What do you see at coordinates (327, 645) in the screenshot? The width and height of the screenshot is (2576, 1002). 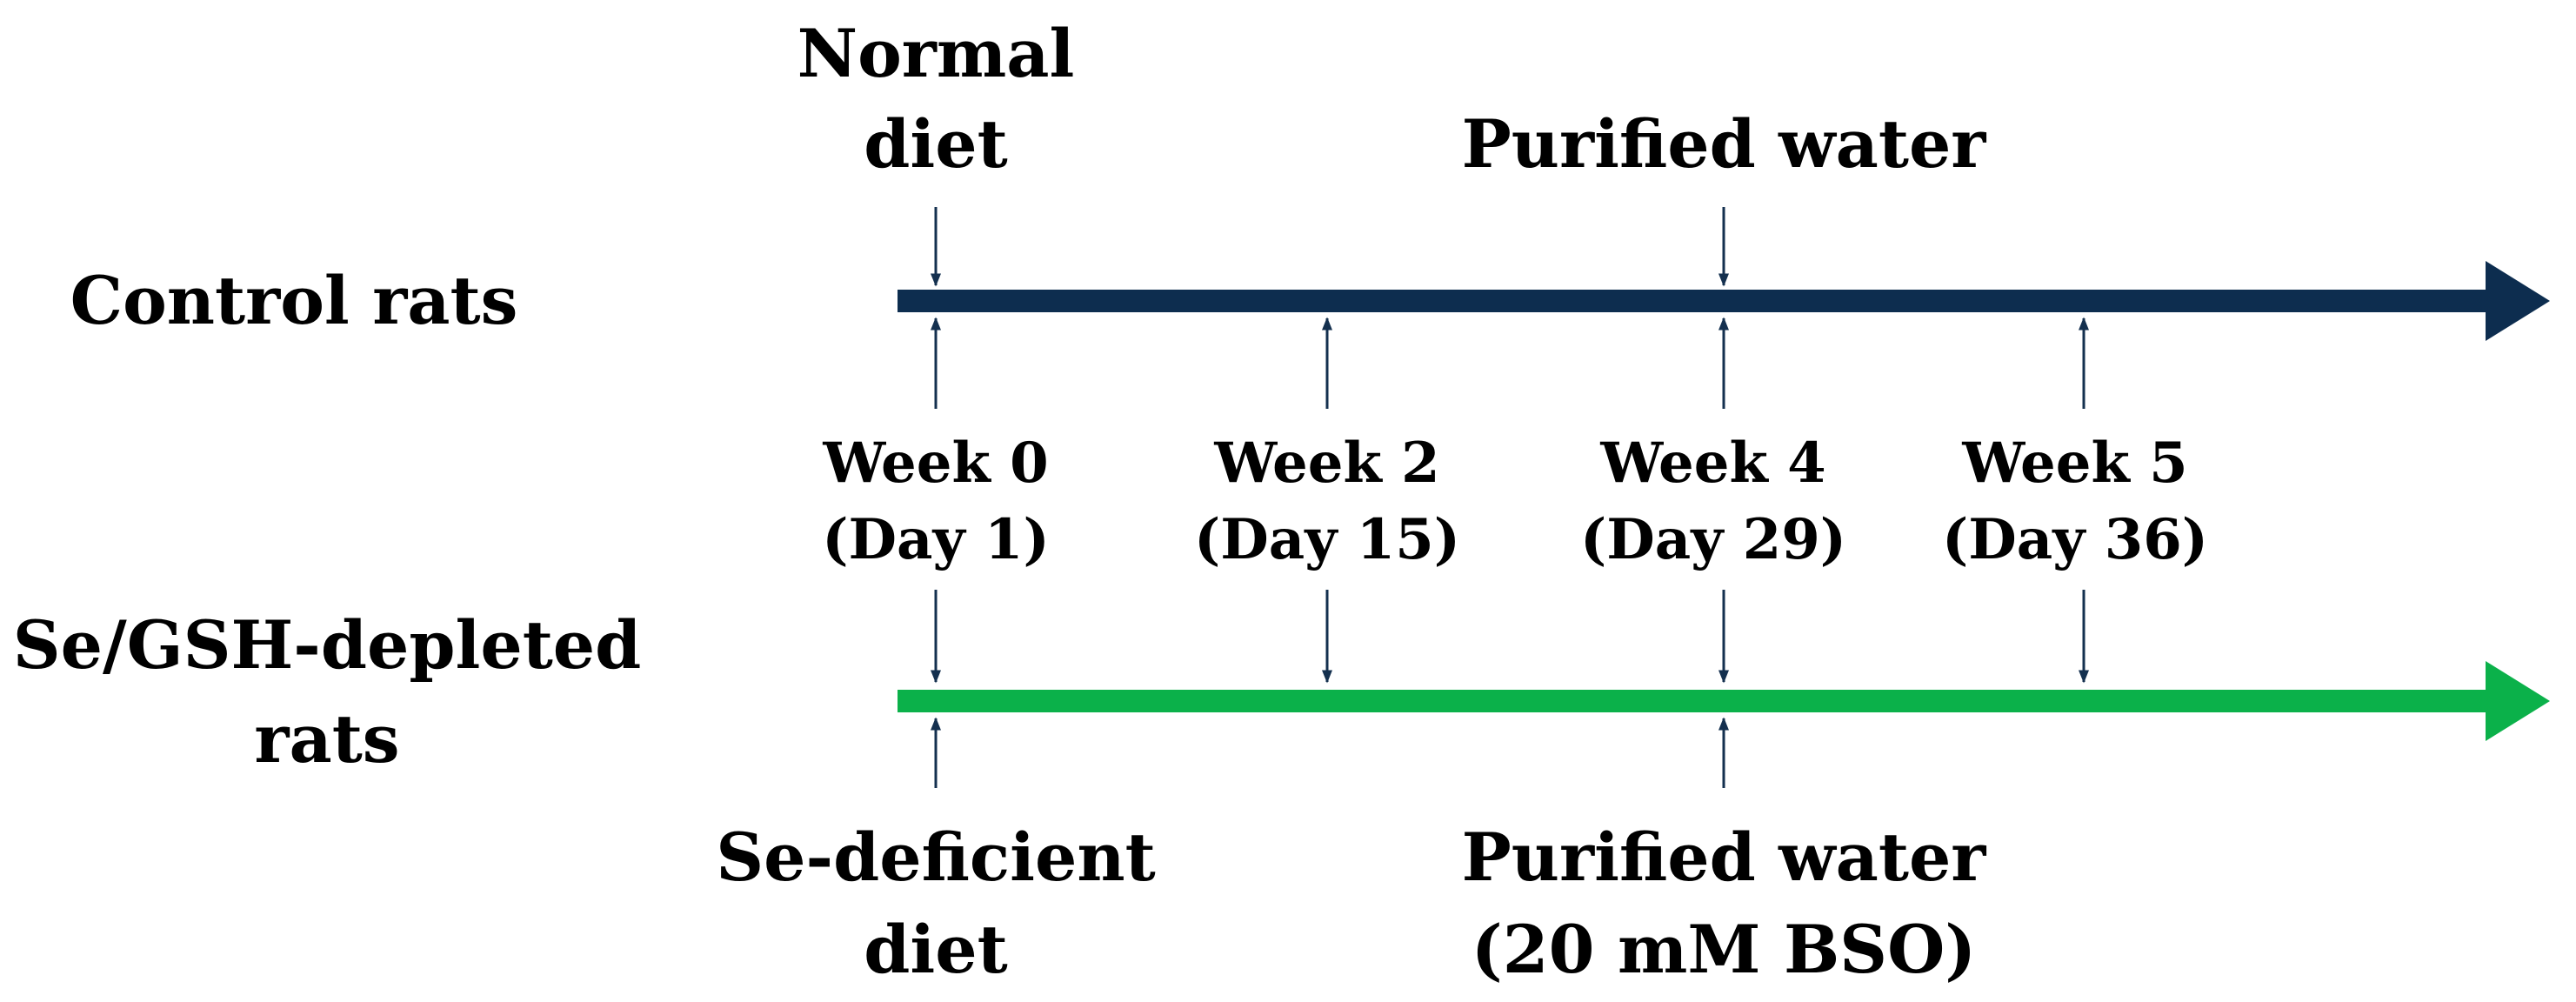 I see `depleted-group-label-line1: Se/GSH-depleted` at bounding box center [327, 645].